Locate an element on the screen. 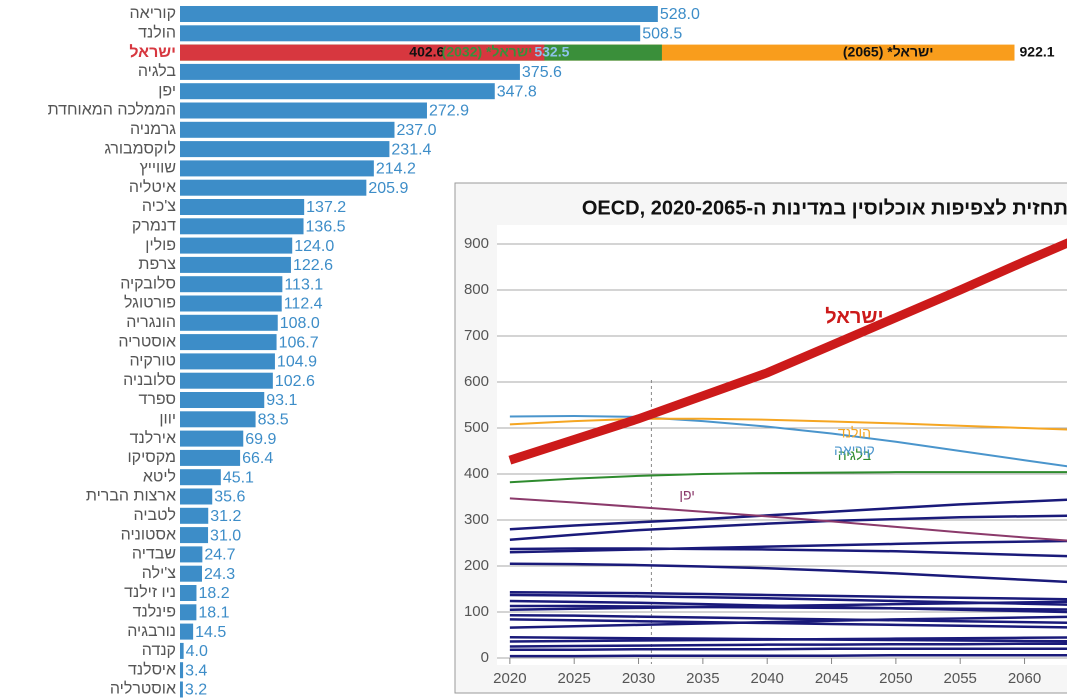 This screenshot has height=699, width=1067. category-label: ישראל is located at coordinates (152, 52).